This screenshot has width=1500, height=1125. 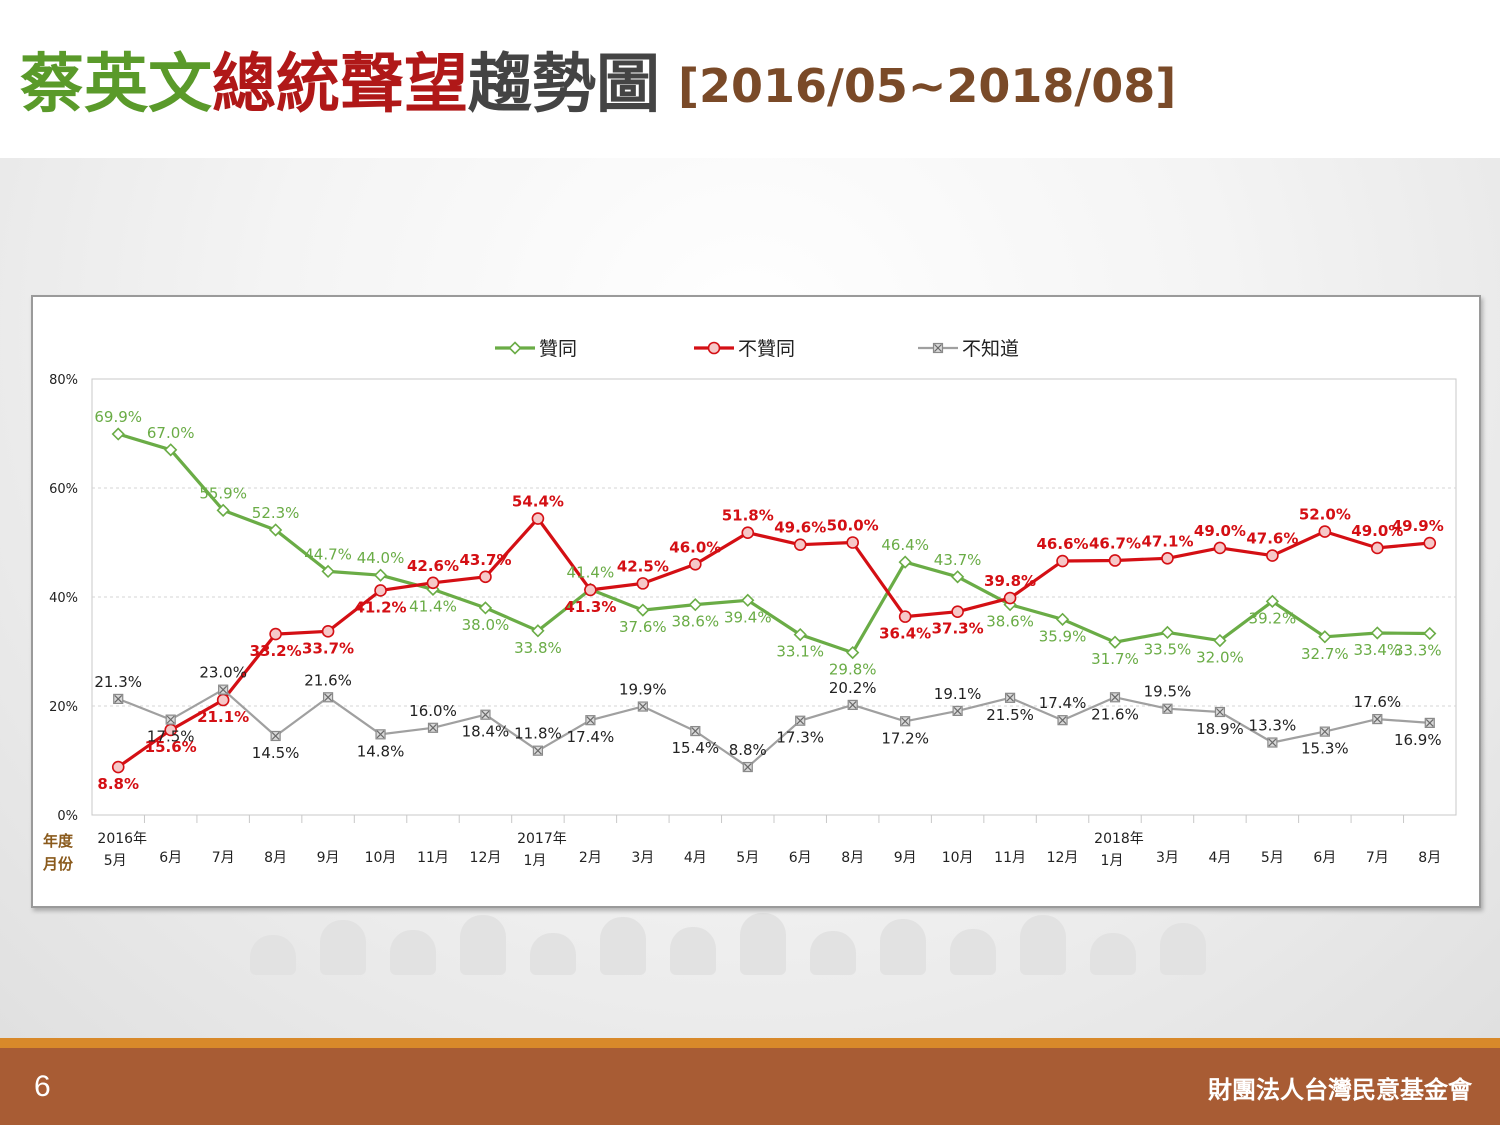 I want to click on data-label-0: 32.7%, so click(x=1325, y=654).